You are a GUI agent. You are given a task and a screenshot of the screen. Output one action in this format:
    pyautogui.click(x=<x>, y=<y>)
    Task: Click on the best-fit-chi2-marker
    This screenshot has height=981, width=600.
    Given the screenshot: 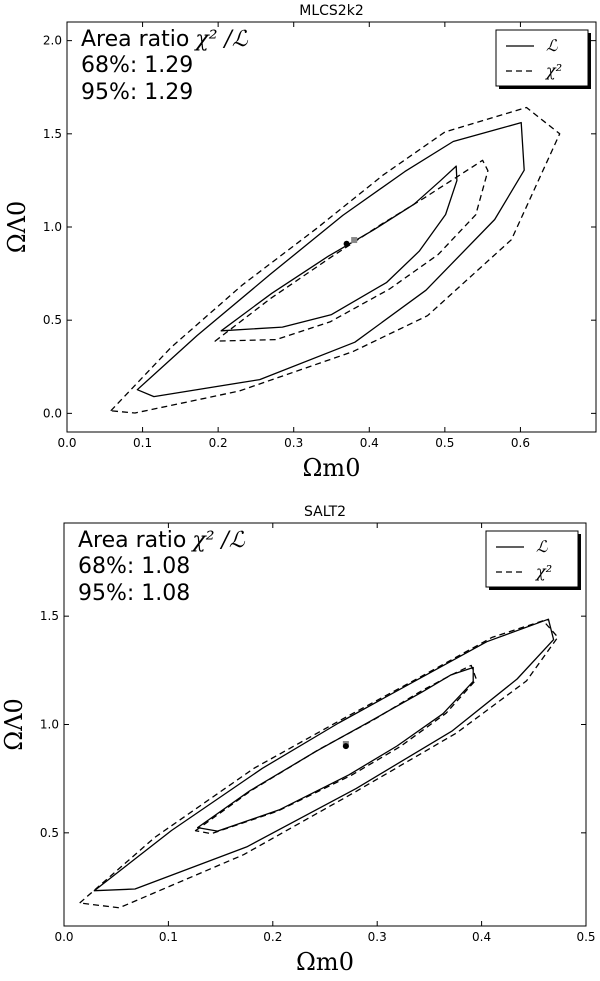 What is the action you would take?
    pyautogui.click(x=354, y=240)
    